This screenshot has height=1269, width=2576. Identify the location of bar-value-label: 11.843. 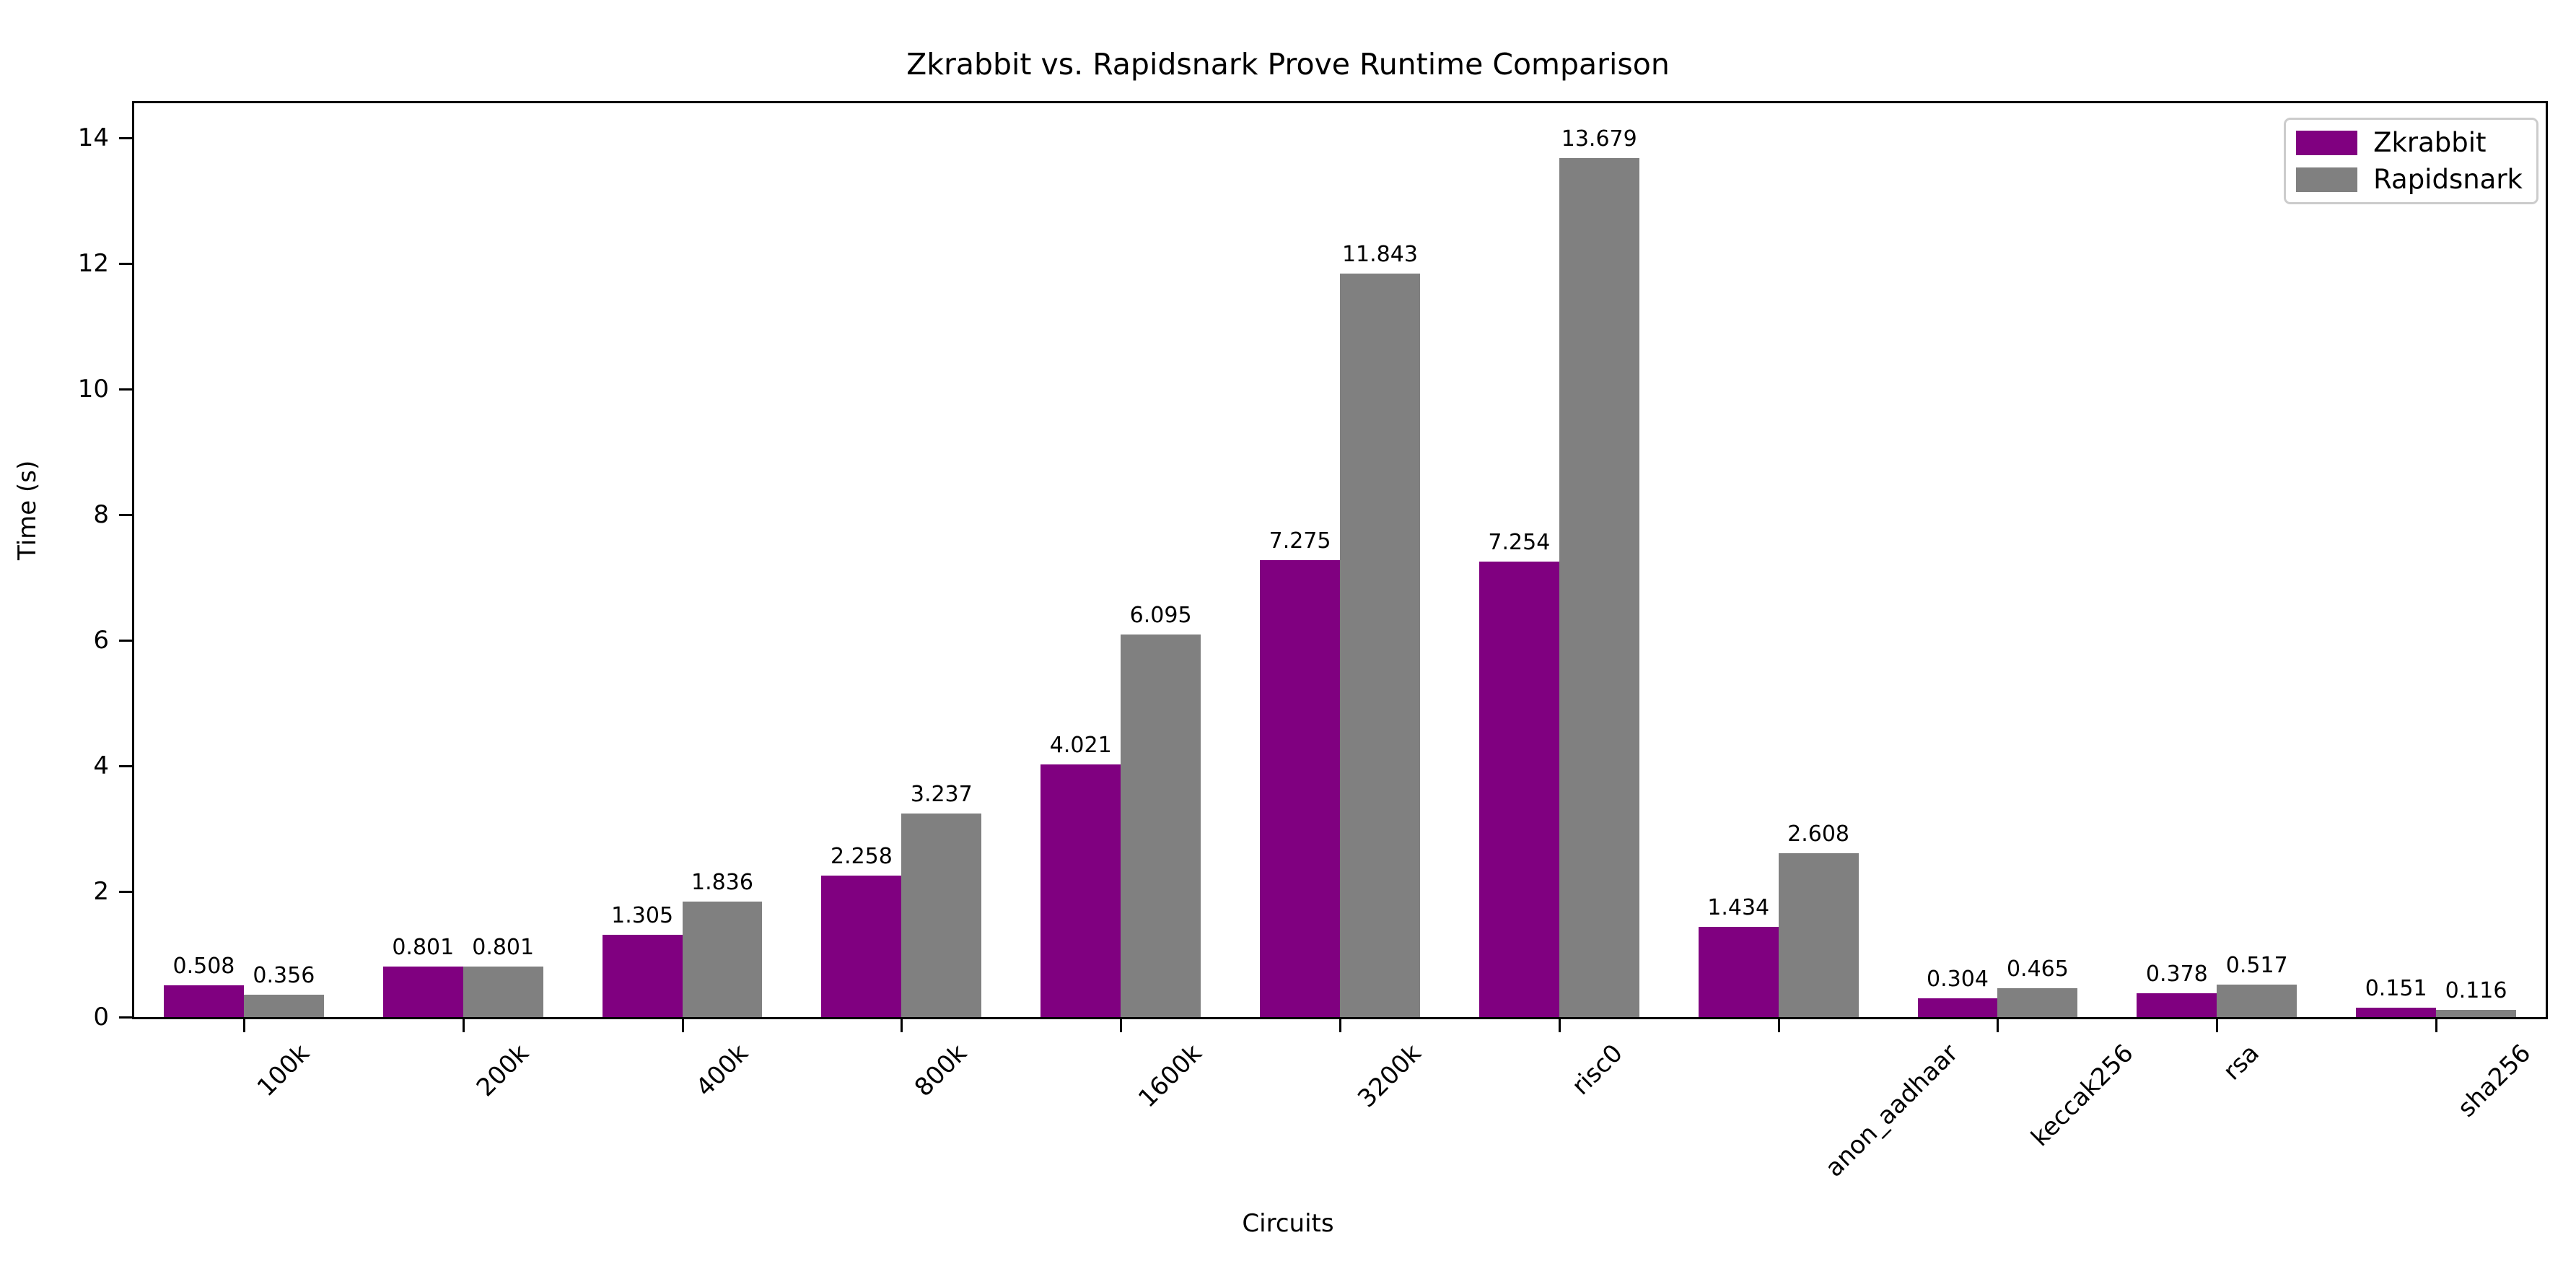
(1379, 254).